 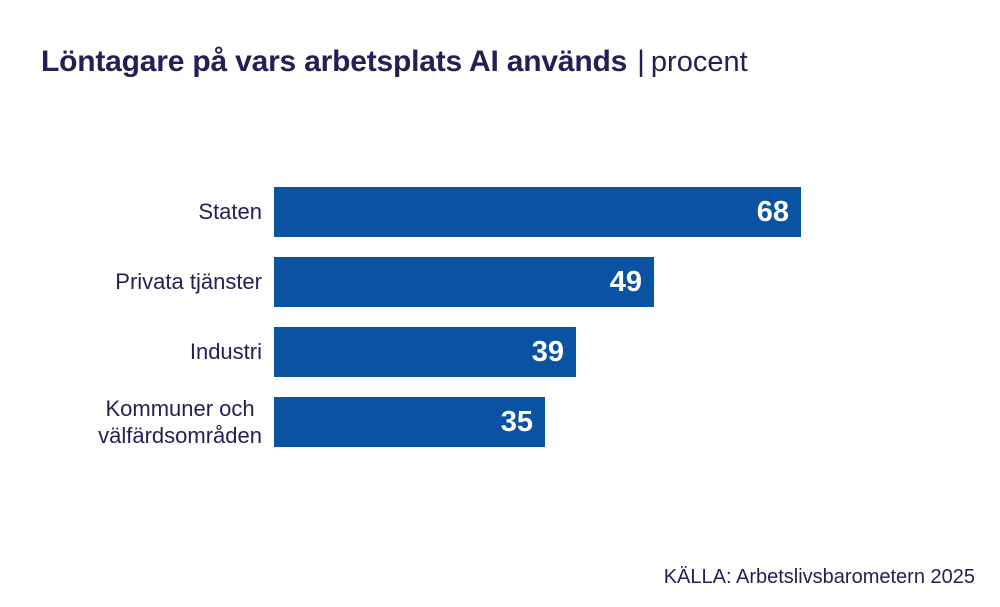 I want to click on category-label-cell: Privata tjänster, so click(x=137, y=282).